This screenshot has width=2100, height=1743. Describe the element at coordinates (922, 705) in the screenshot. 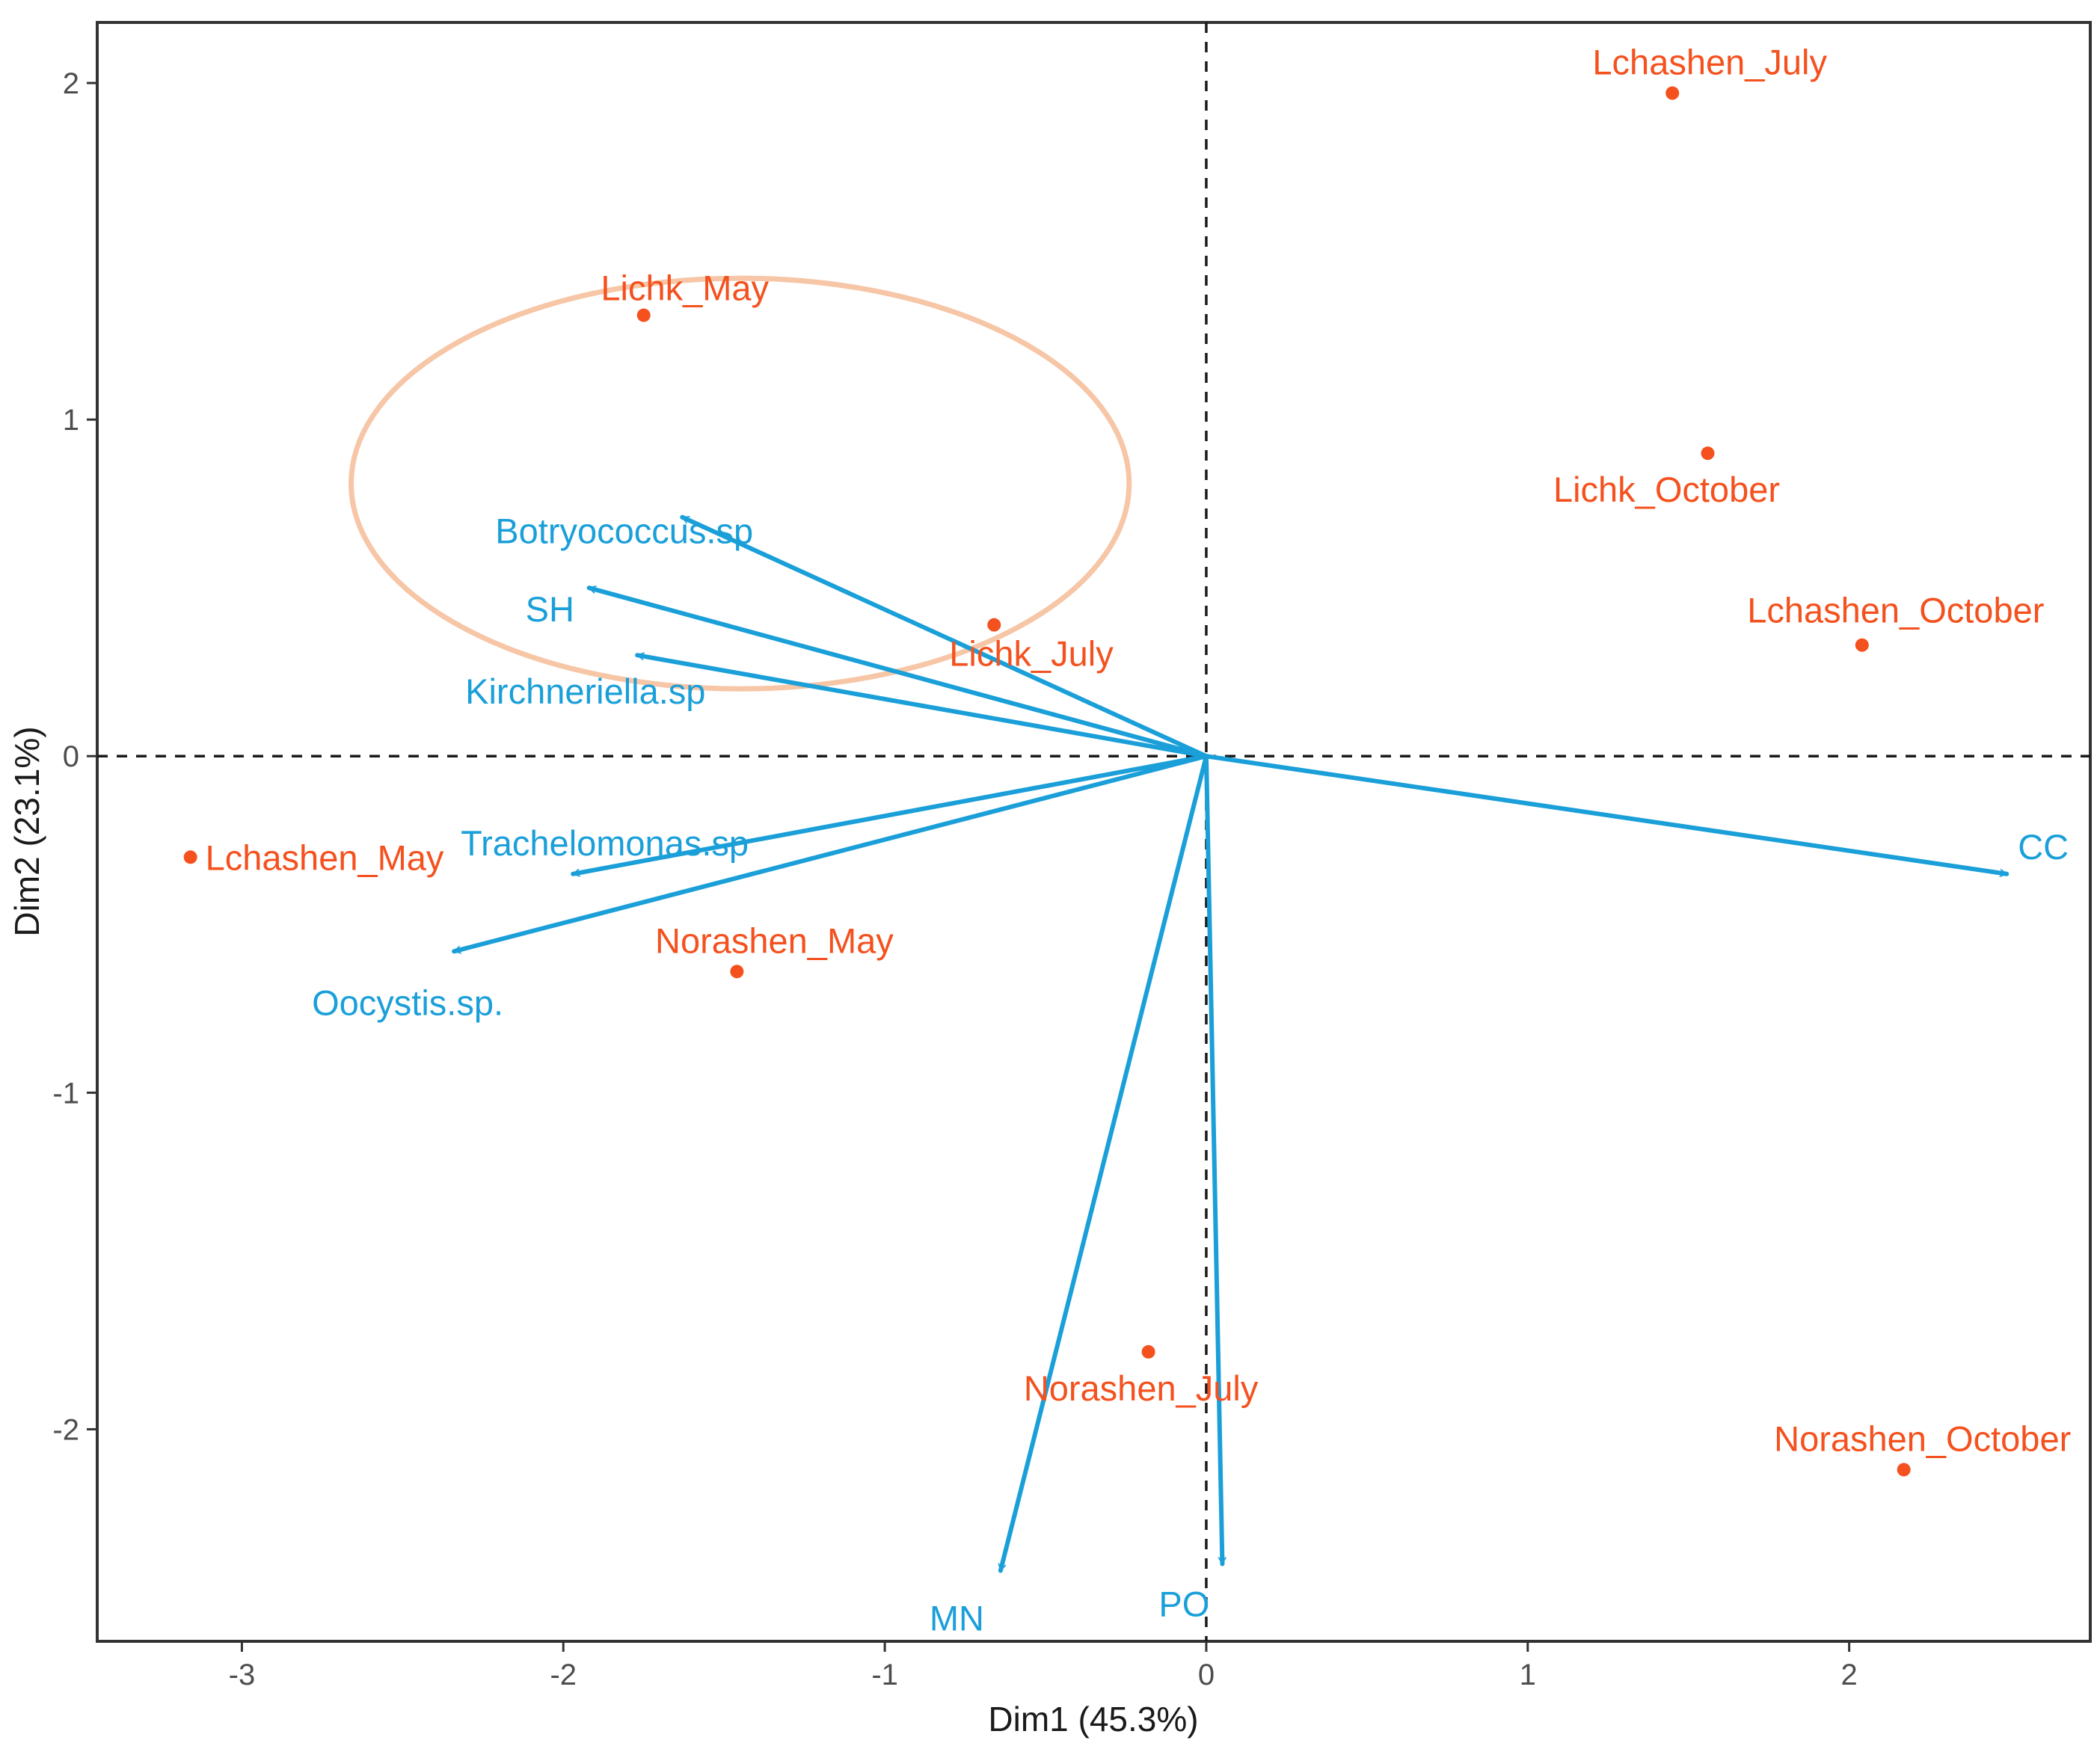

I see `variable-arrow-kirchneriella-sp` at that location.